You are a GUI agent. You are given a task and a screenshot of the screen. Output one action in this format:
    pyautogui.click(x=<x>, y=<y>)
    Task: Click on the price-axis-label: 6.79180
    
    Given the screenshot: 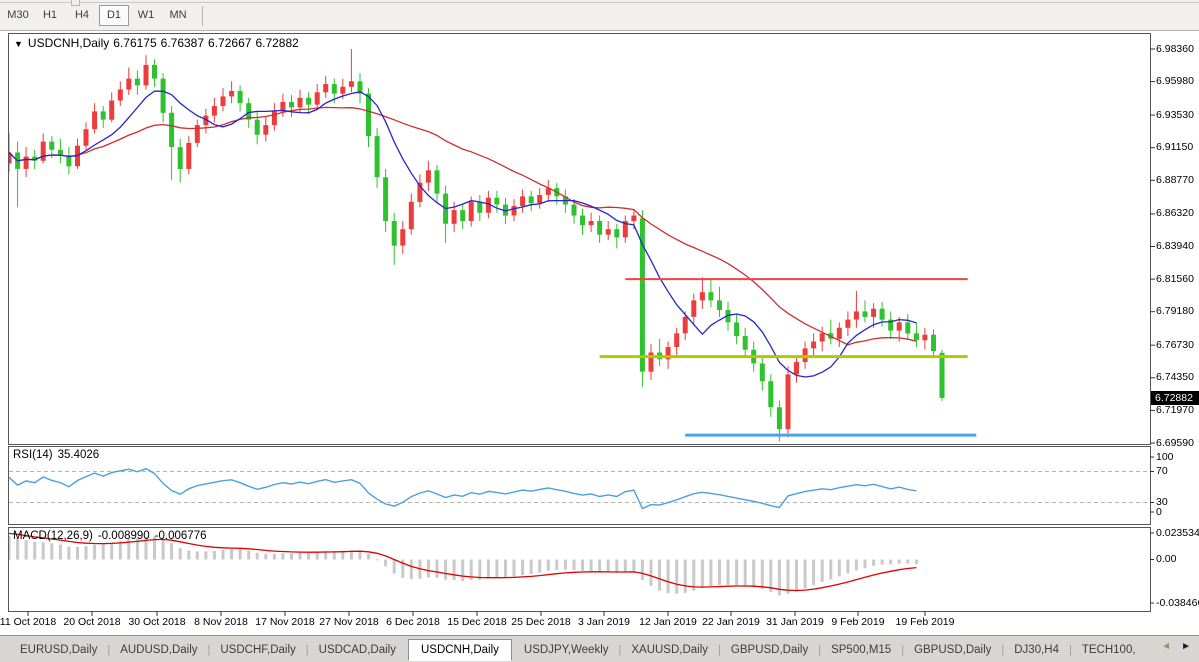 What is the action you would take?
    pyautogui.click(x=1175, y=311)
    